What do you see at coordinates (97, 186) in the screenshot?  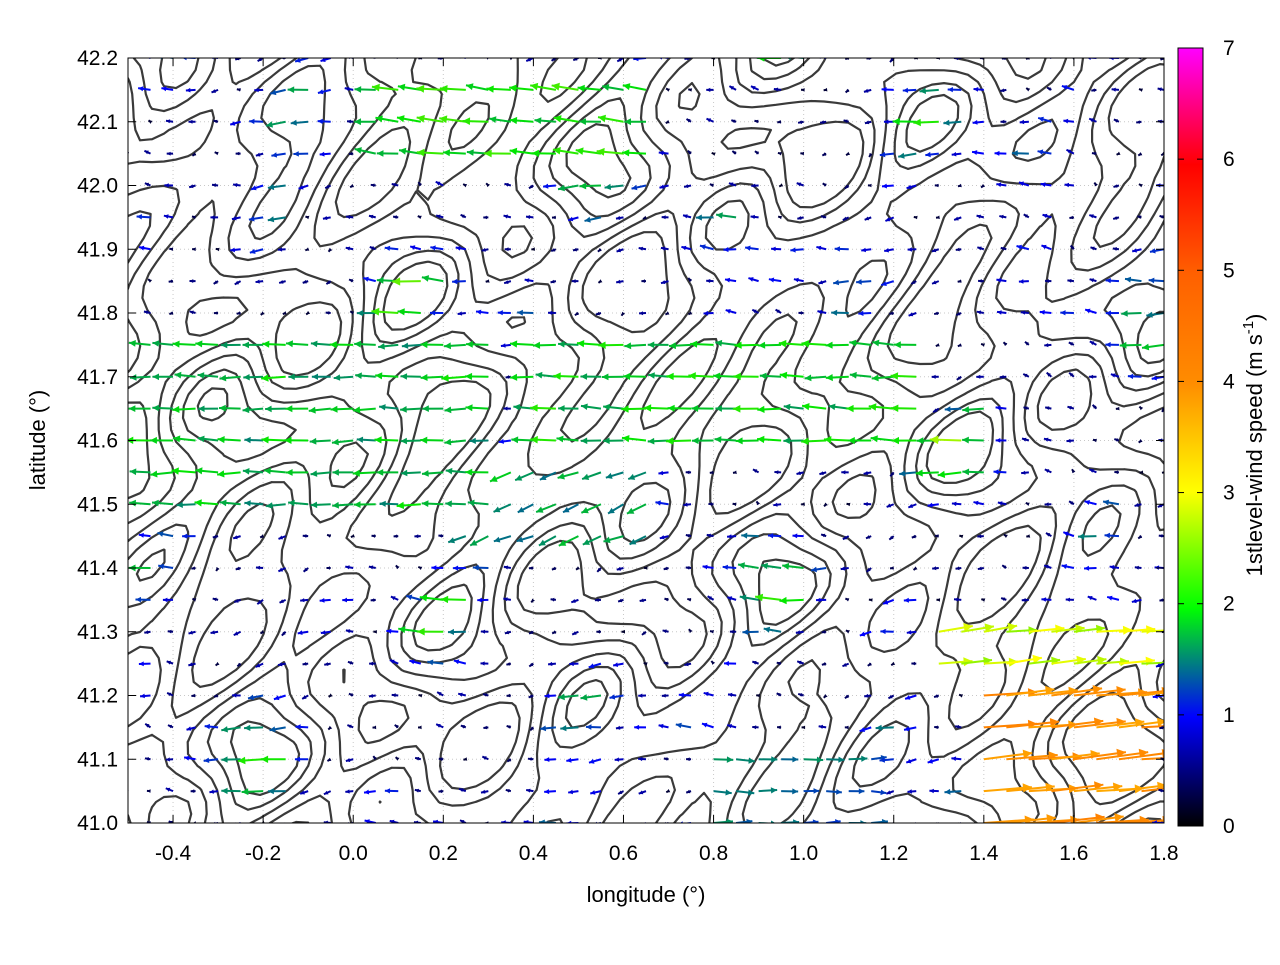 I see `y-tick-label: 42.0` at bounding box center [97, 186].